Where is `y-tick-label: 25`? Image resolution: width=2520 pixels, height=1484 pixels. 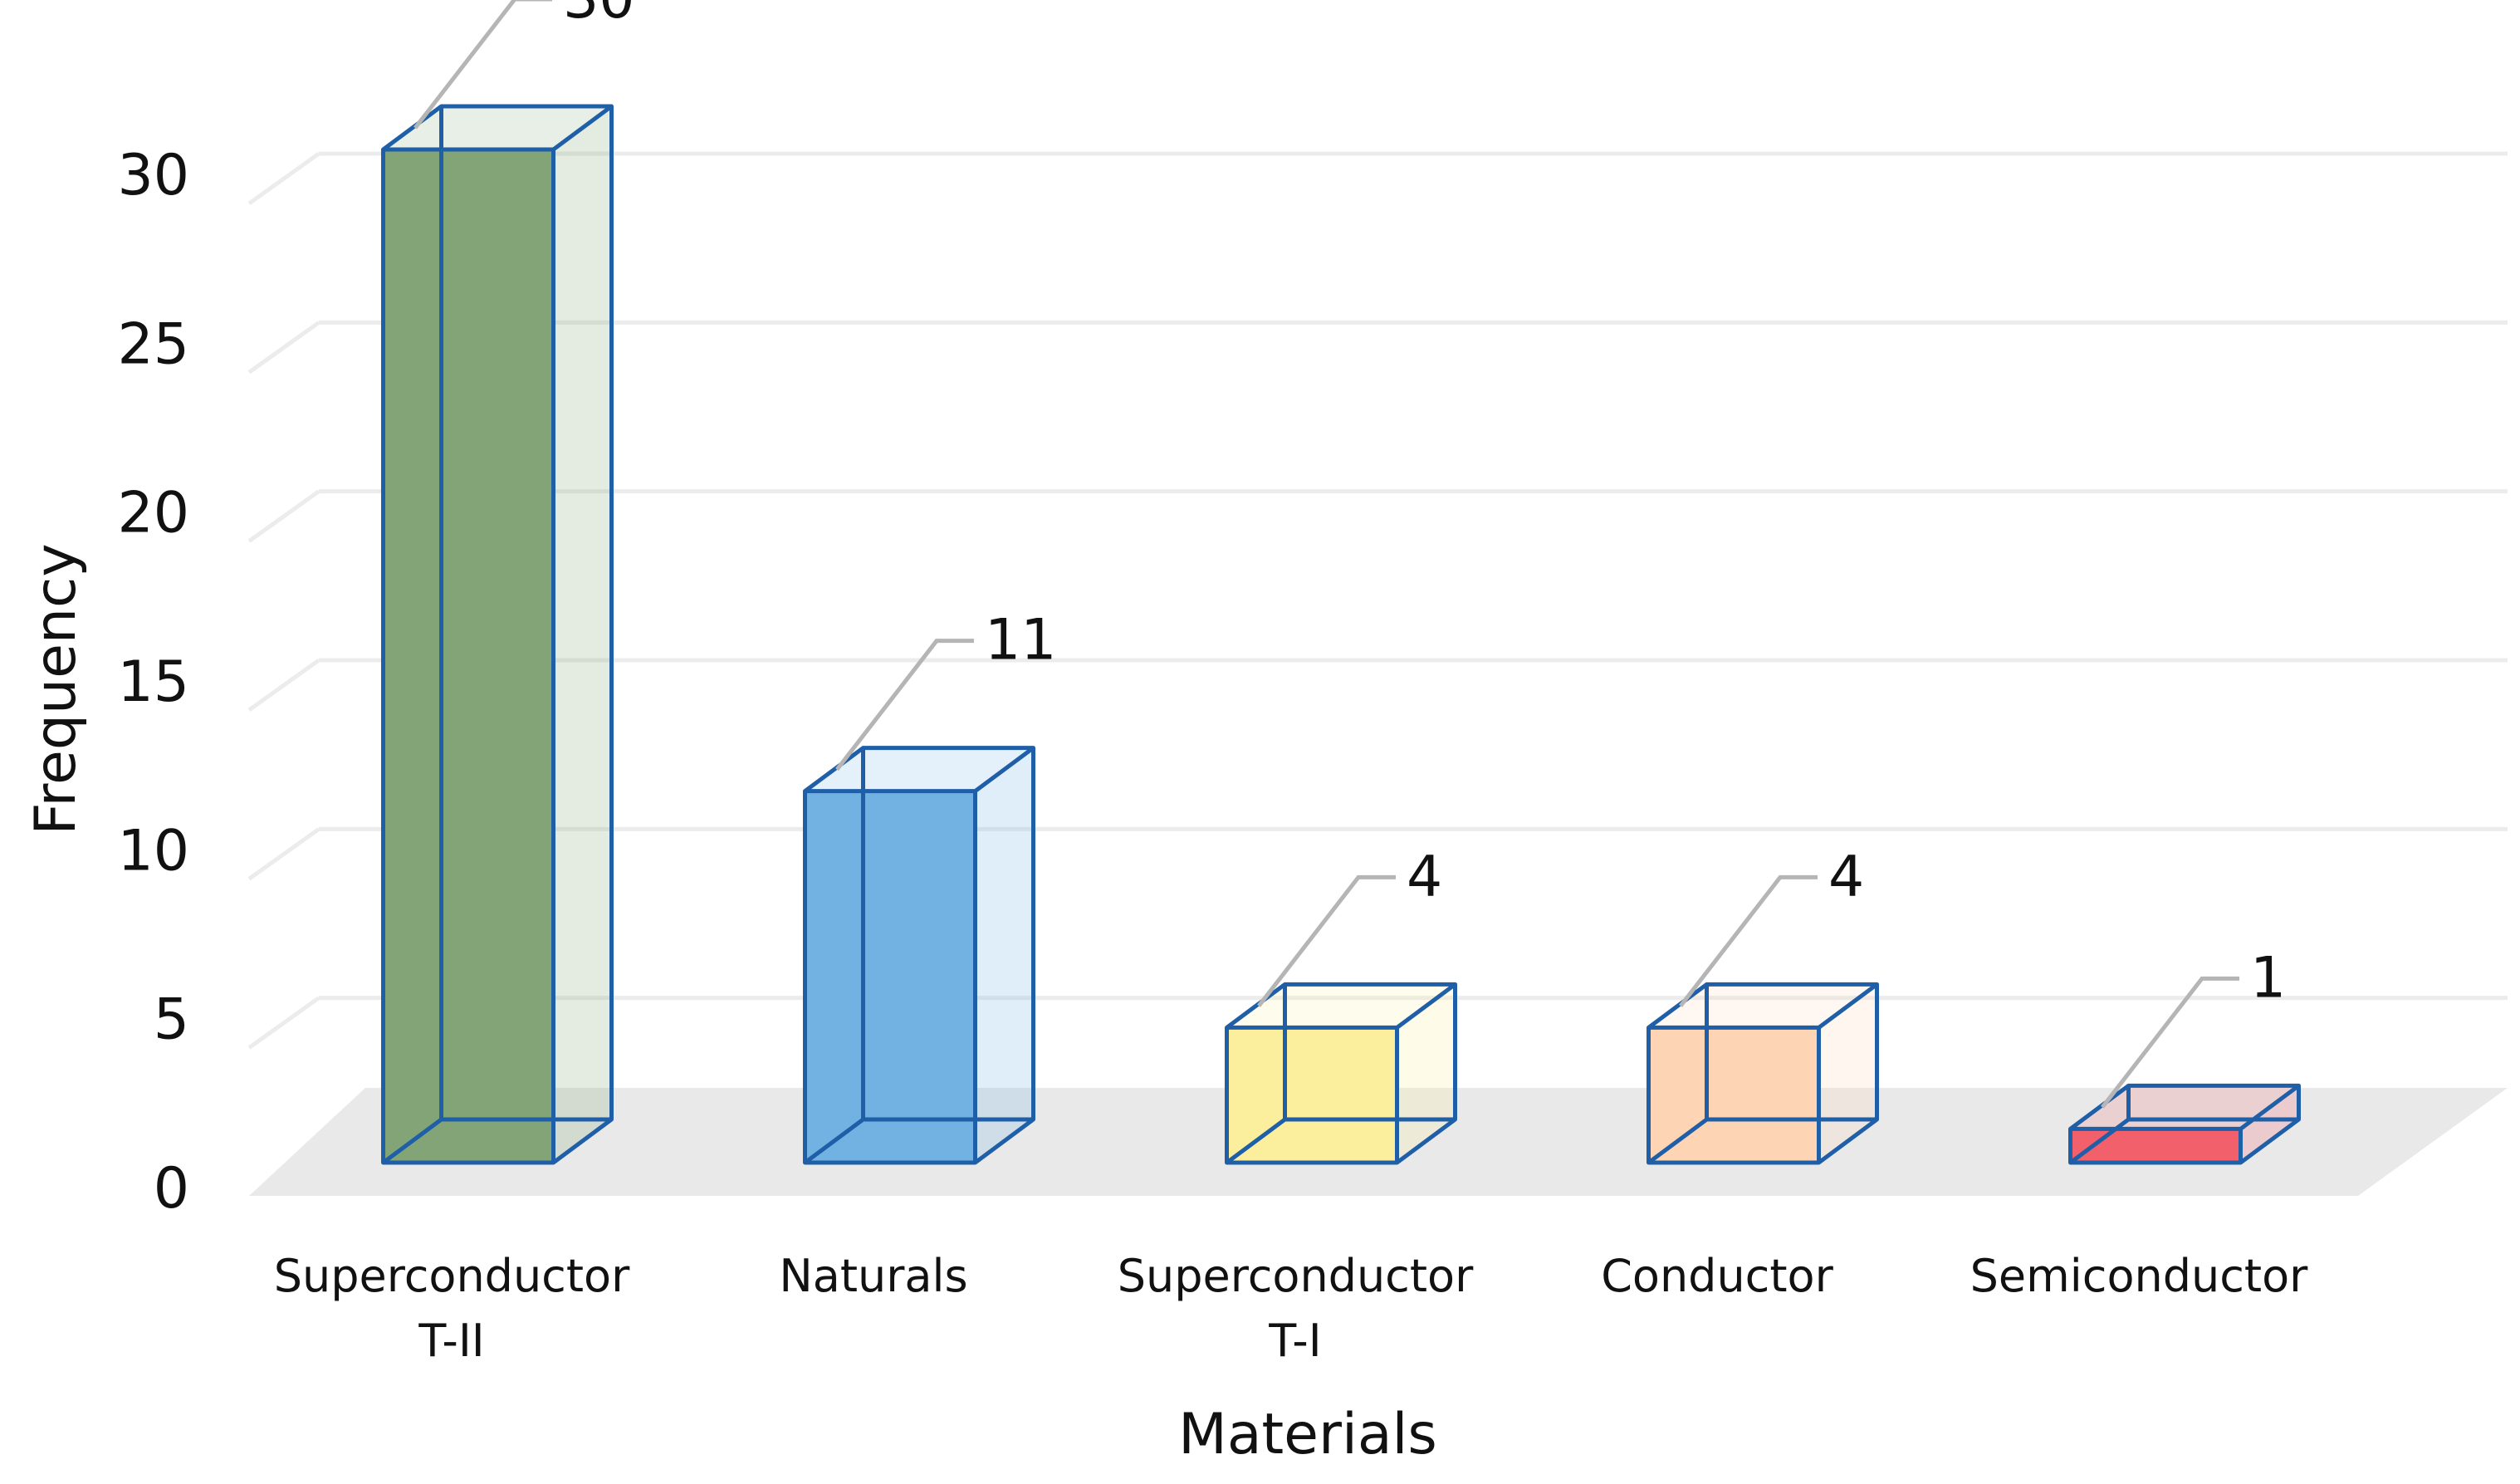
y-tick-label: 25 is located at coordinates (153, 344).